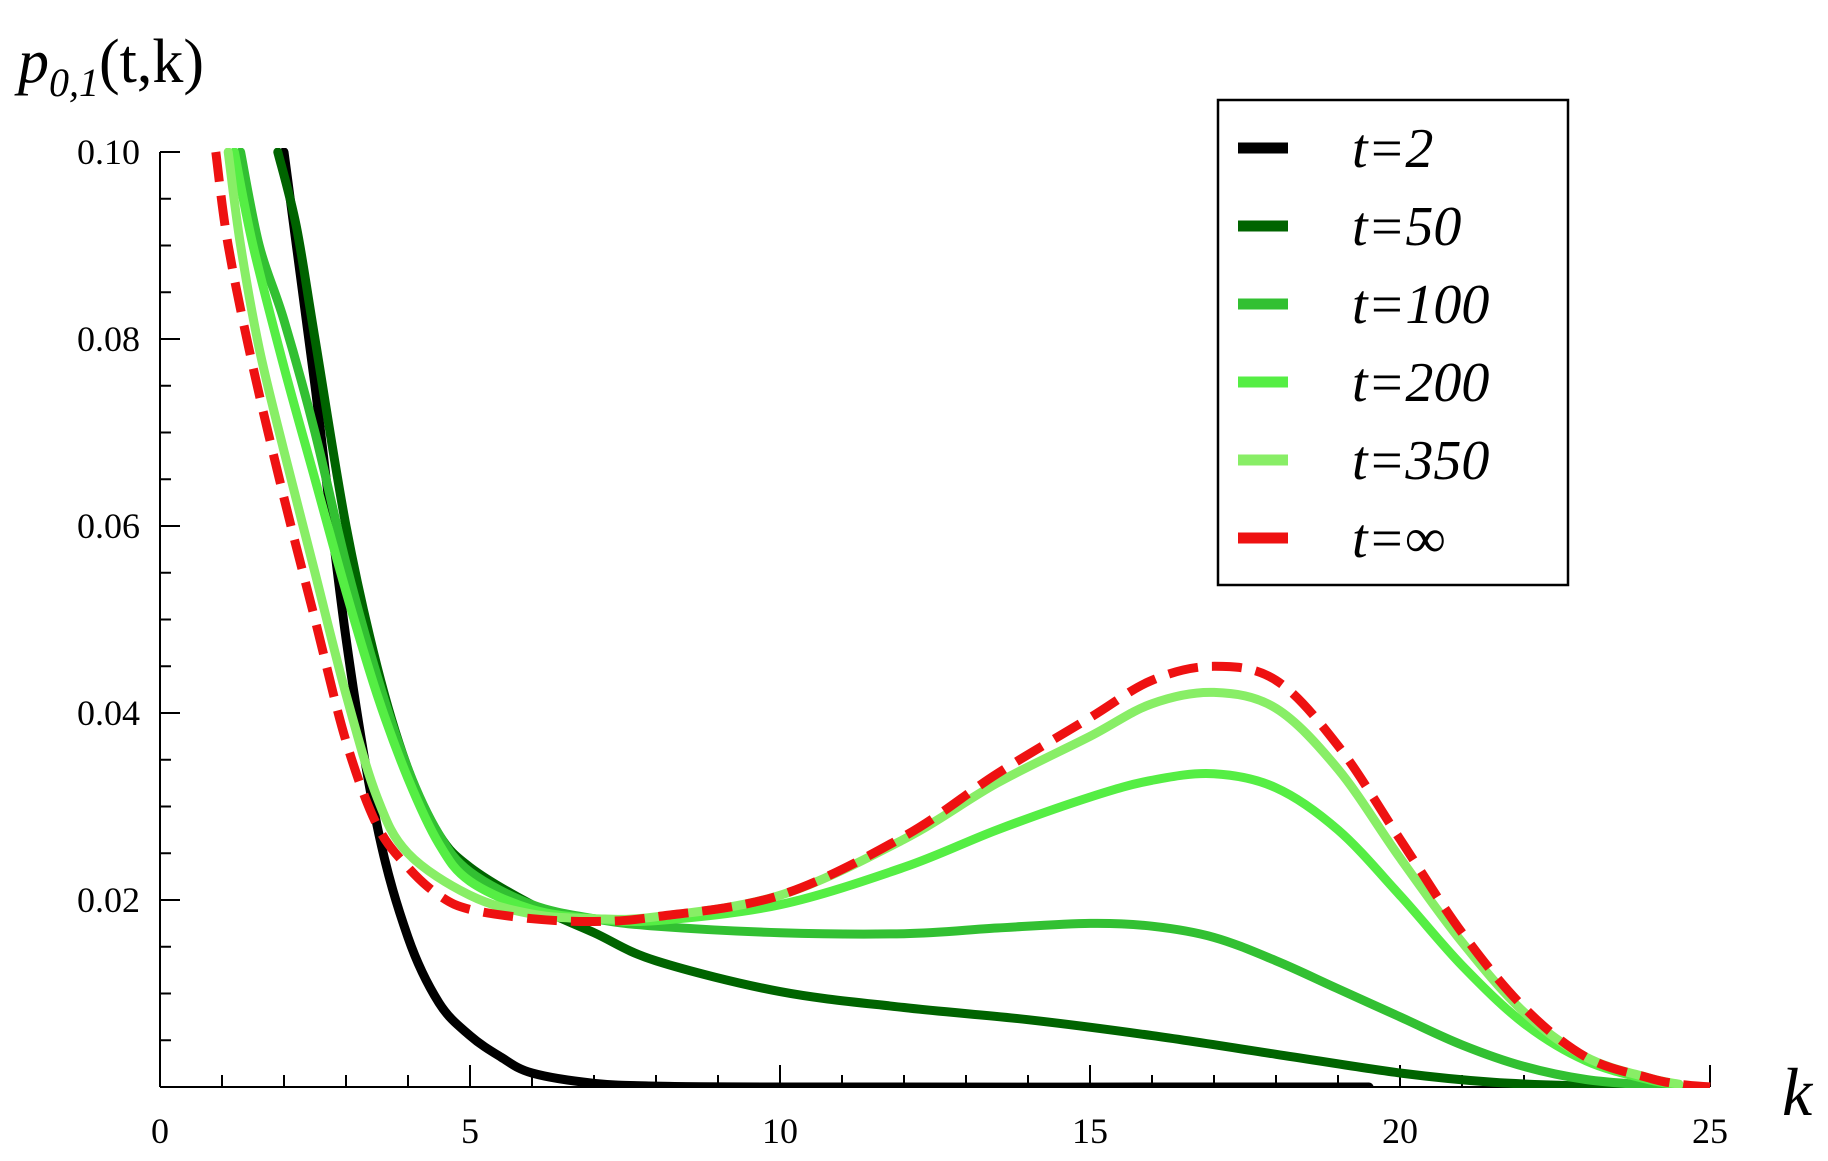 This screenshot has height=1161, width=1828. Describe the element at coordinates (160, 1131) in the screenshot. I see `x-tick-label: 0` at that location.